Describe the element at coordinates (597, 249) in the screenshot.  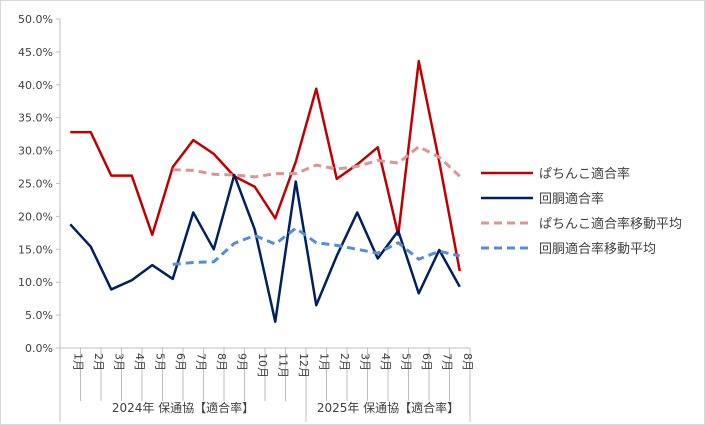
I see `legend-label-4: 回胴適合率移動平均` at that location.